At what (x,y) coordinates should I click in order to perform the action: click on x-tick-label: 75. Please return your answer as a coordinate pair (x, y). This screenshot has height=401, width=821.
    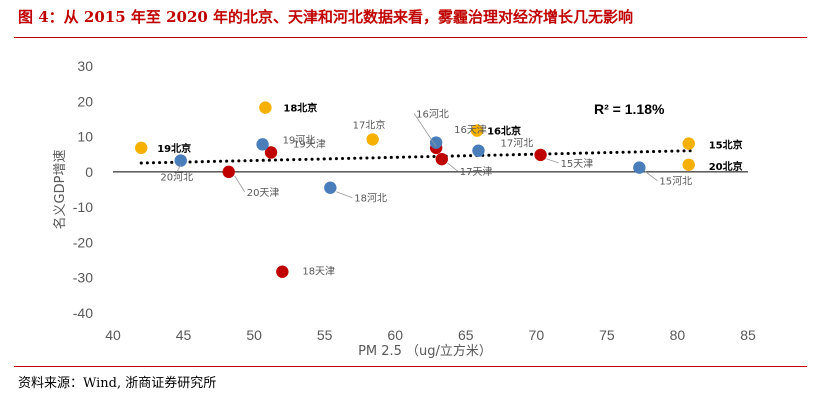
    Looking at the image, I should click on (607, 335).